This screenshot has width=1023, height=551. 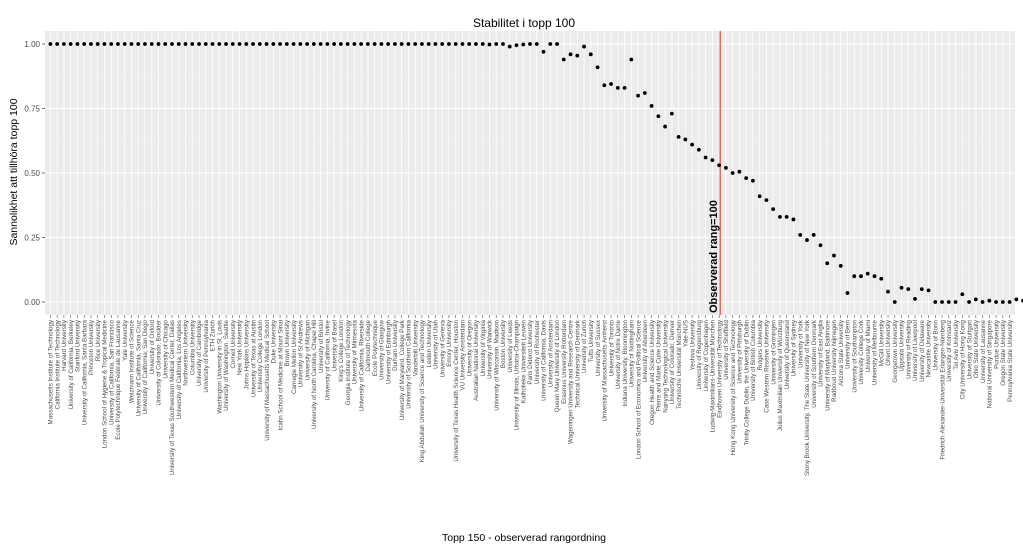 I want to click on x-tick-label: Newcastle University, so click(x=929, y=348).